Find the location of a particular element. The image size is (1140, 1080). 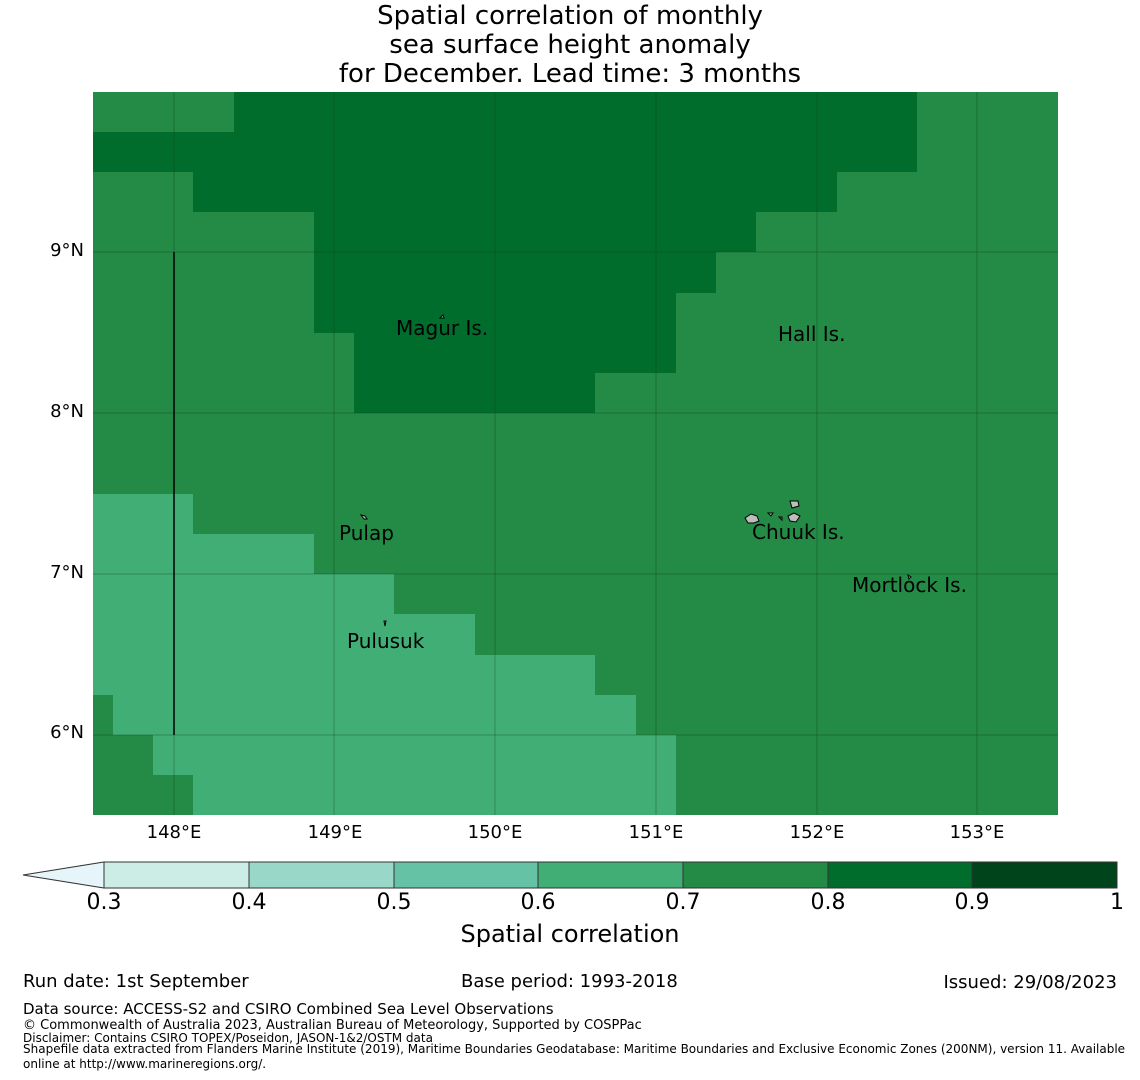

colorbar-tick-1: 1 is located at coordinates (1117, 902).